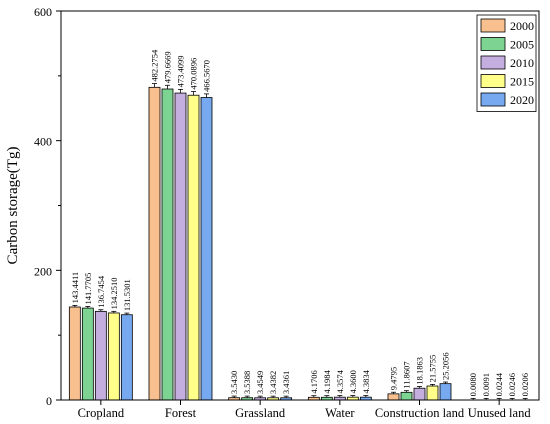 The image size is (550, 424). Describe the element at coordinates (260, 382) in the screenshot. I see `data-label: 3.4549` at that location.